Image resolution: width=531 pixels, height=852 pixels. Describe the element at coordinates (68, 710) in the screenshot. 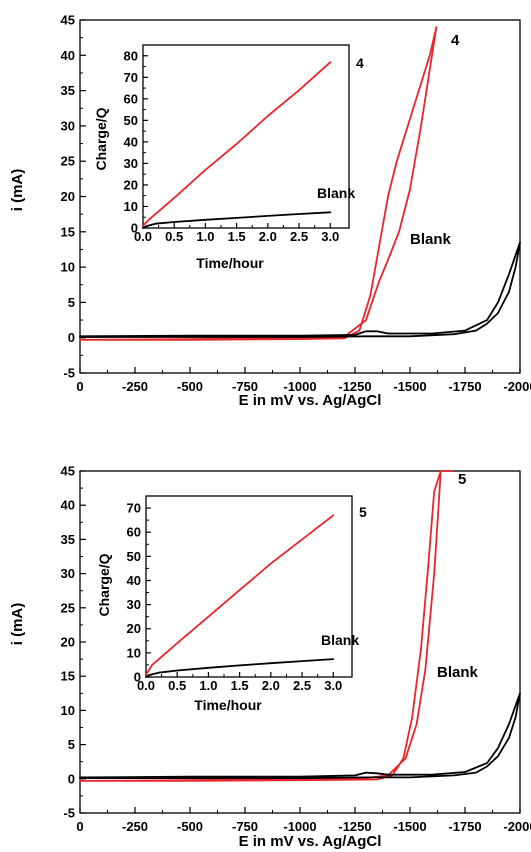

I see `bottom-main-y-tick-label: 10` at that location.